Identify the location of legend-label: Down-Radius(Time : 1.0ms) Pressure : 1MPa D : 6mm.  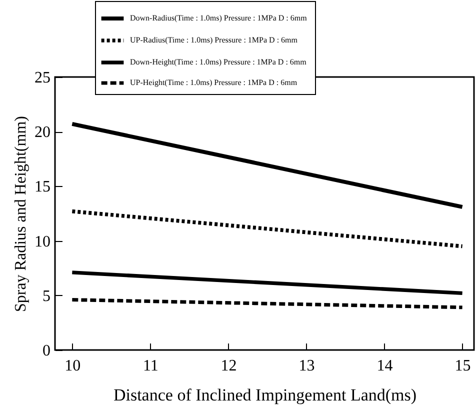
(219, 18).